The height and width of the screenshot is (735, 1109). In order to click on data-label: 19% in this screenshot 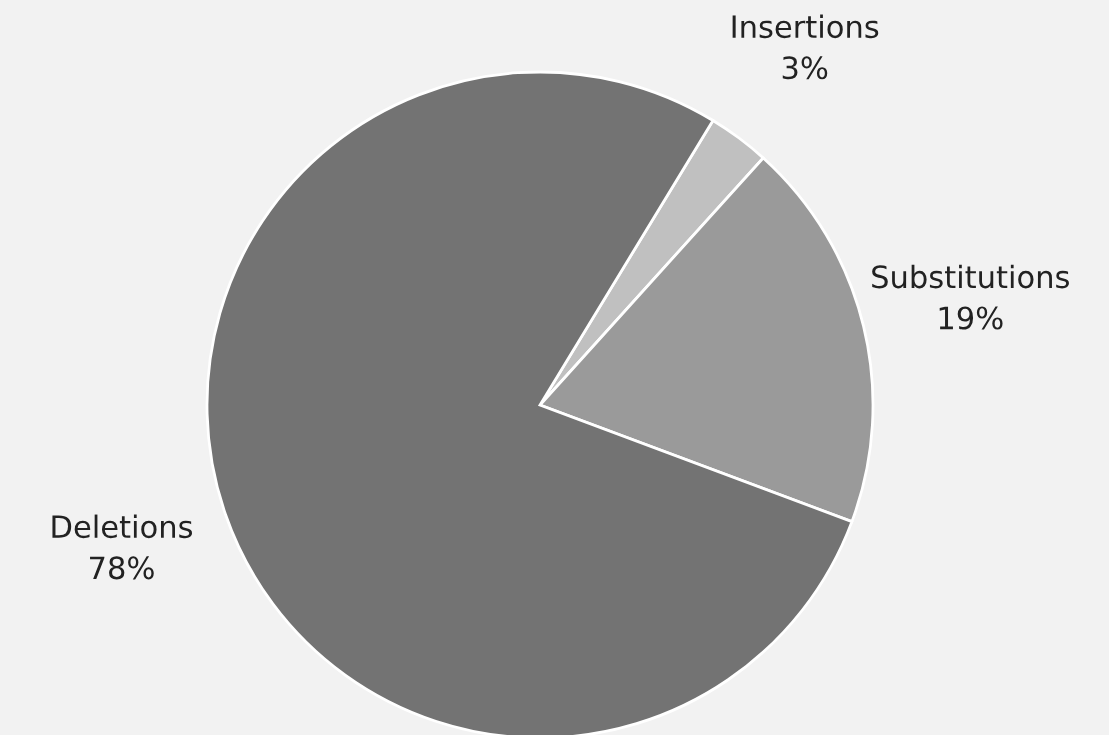, I will do `click(971, 318)`.